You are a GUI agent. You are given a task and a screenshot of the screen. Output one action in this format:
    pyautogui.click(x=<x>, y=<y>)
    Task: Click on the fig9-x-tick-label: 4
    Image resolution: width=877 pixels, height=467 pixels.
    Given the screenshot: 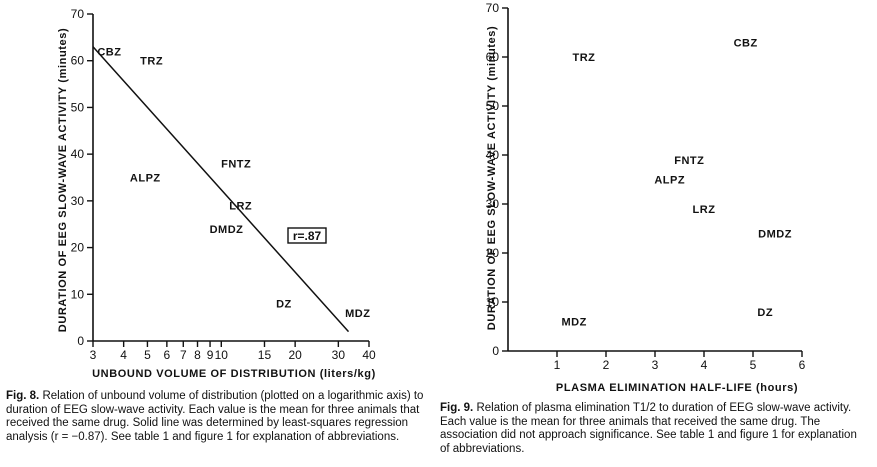 What is the action you would take?
    pyautogui.click(x=704, y=365)
    